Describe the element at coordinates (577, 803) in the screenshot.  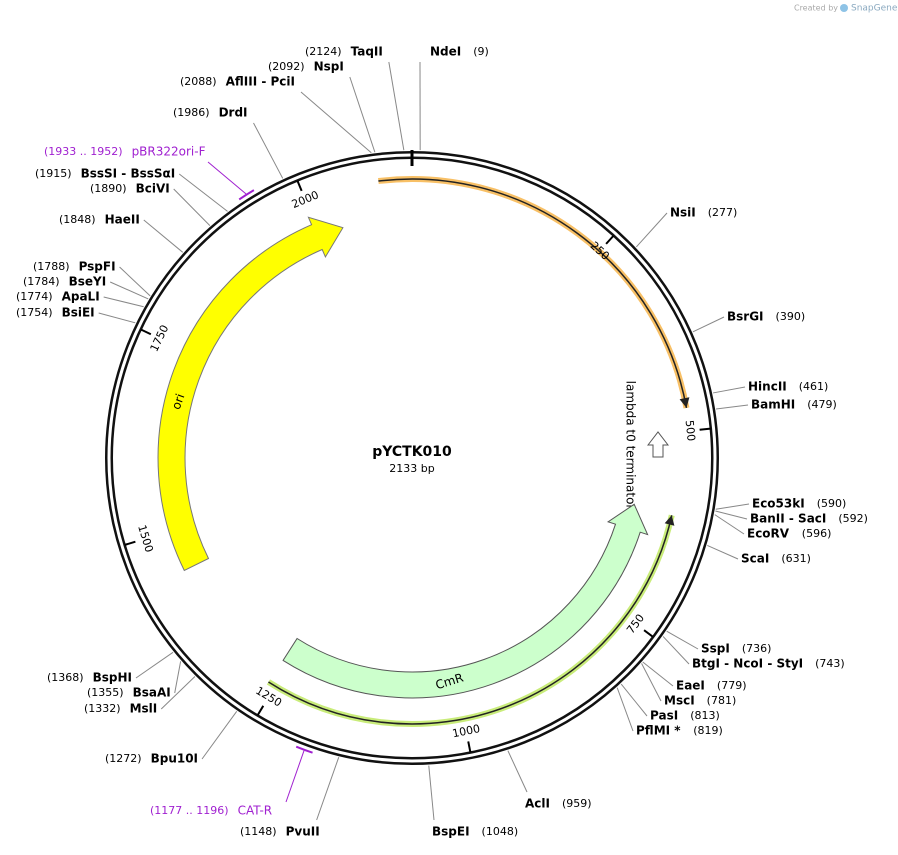
I see `site-position: (959)` at that location.